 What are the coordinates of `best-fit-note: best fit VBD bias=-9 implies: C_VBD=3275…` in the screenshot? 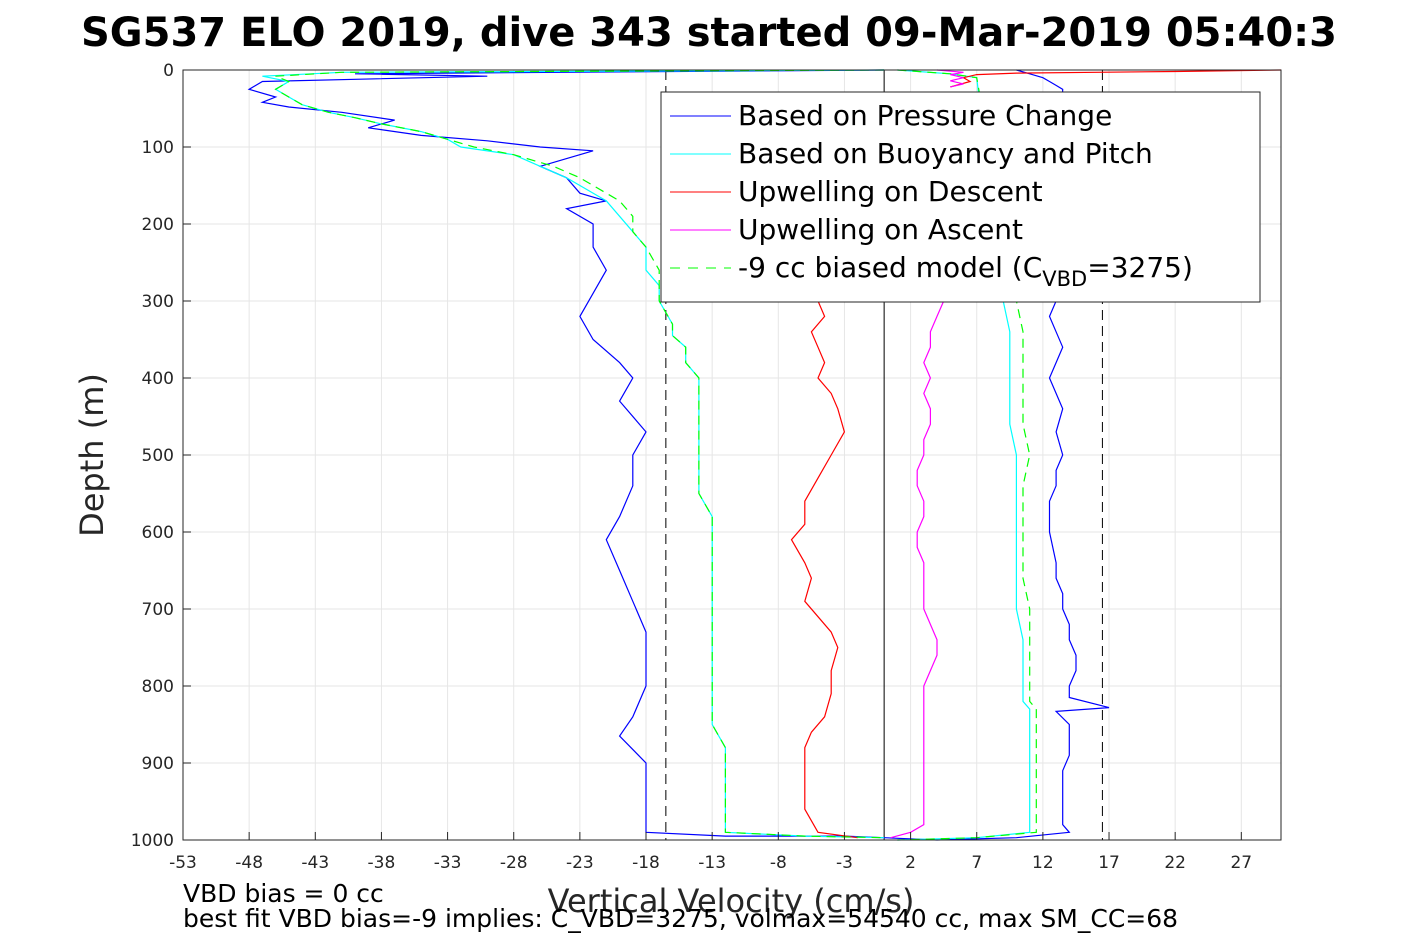 It's located at (680, 918).